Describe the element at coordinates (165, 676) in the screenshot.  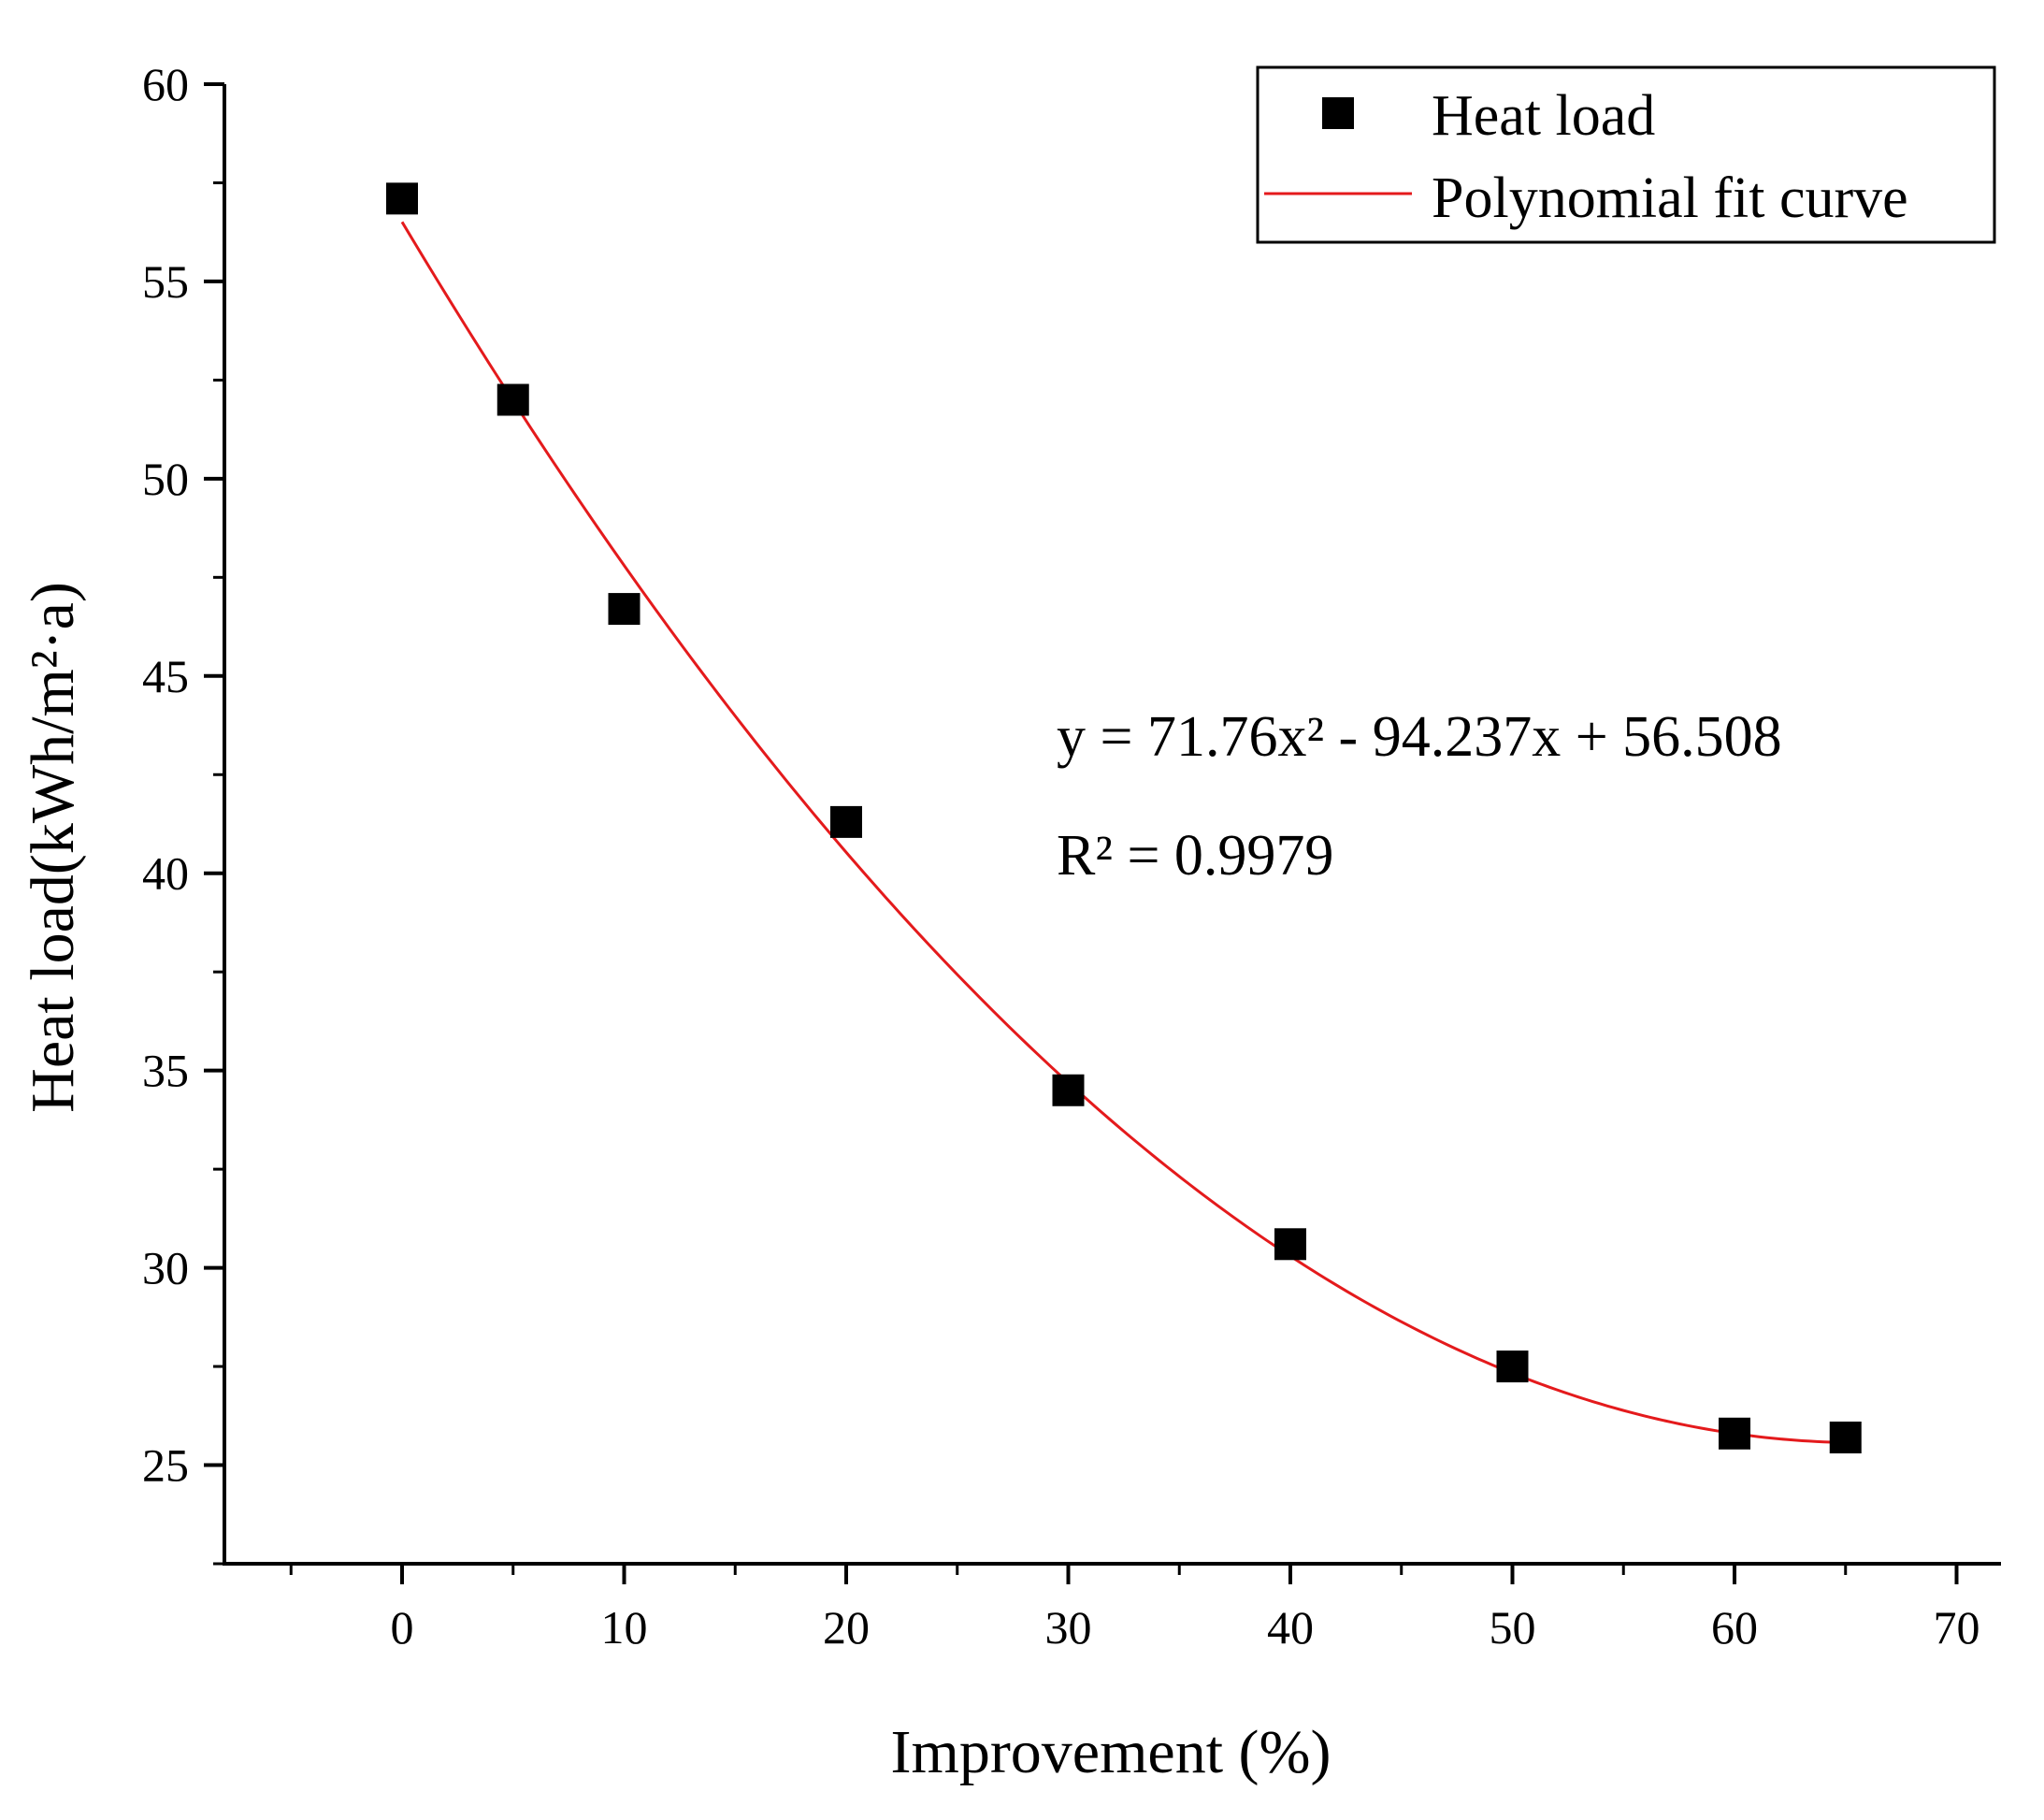
I see `y-tick-label: 45` at that location.